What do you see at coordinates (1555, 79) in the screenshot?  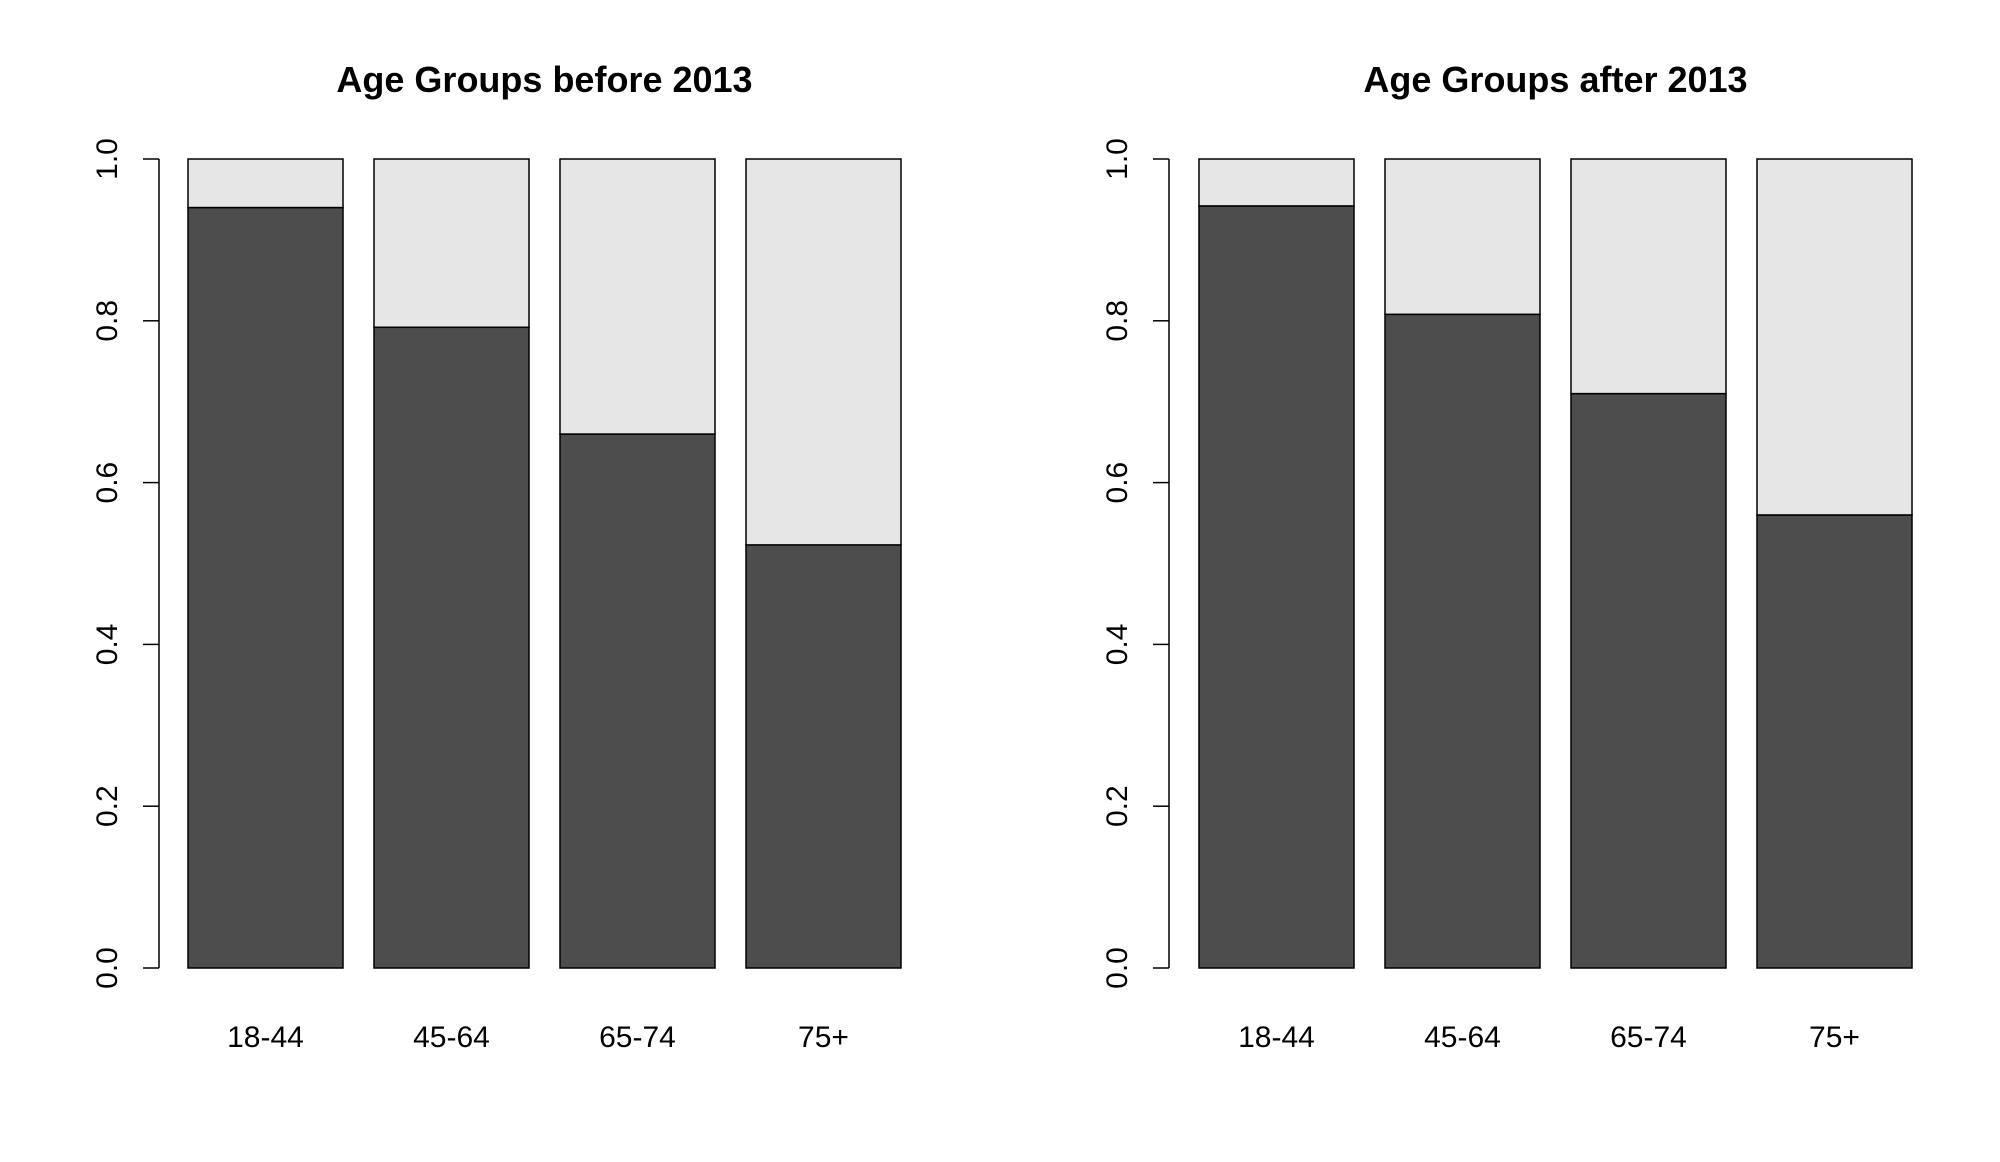 I see `chart-title: Age Groups after 2013` at bounding box center [1555, 79].